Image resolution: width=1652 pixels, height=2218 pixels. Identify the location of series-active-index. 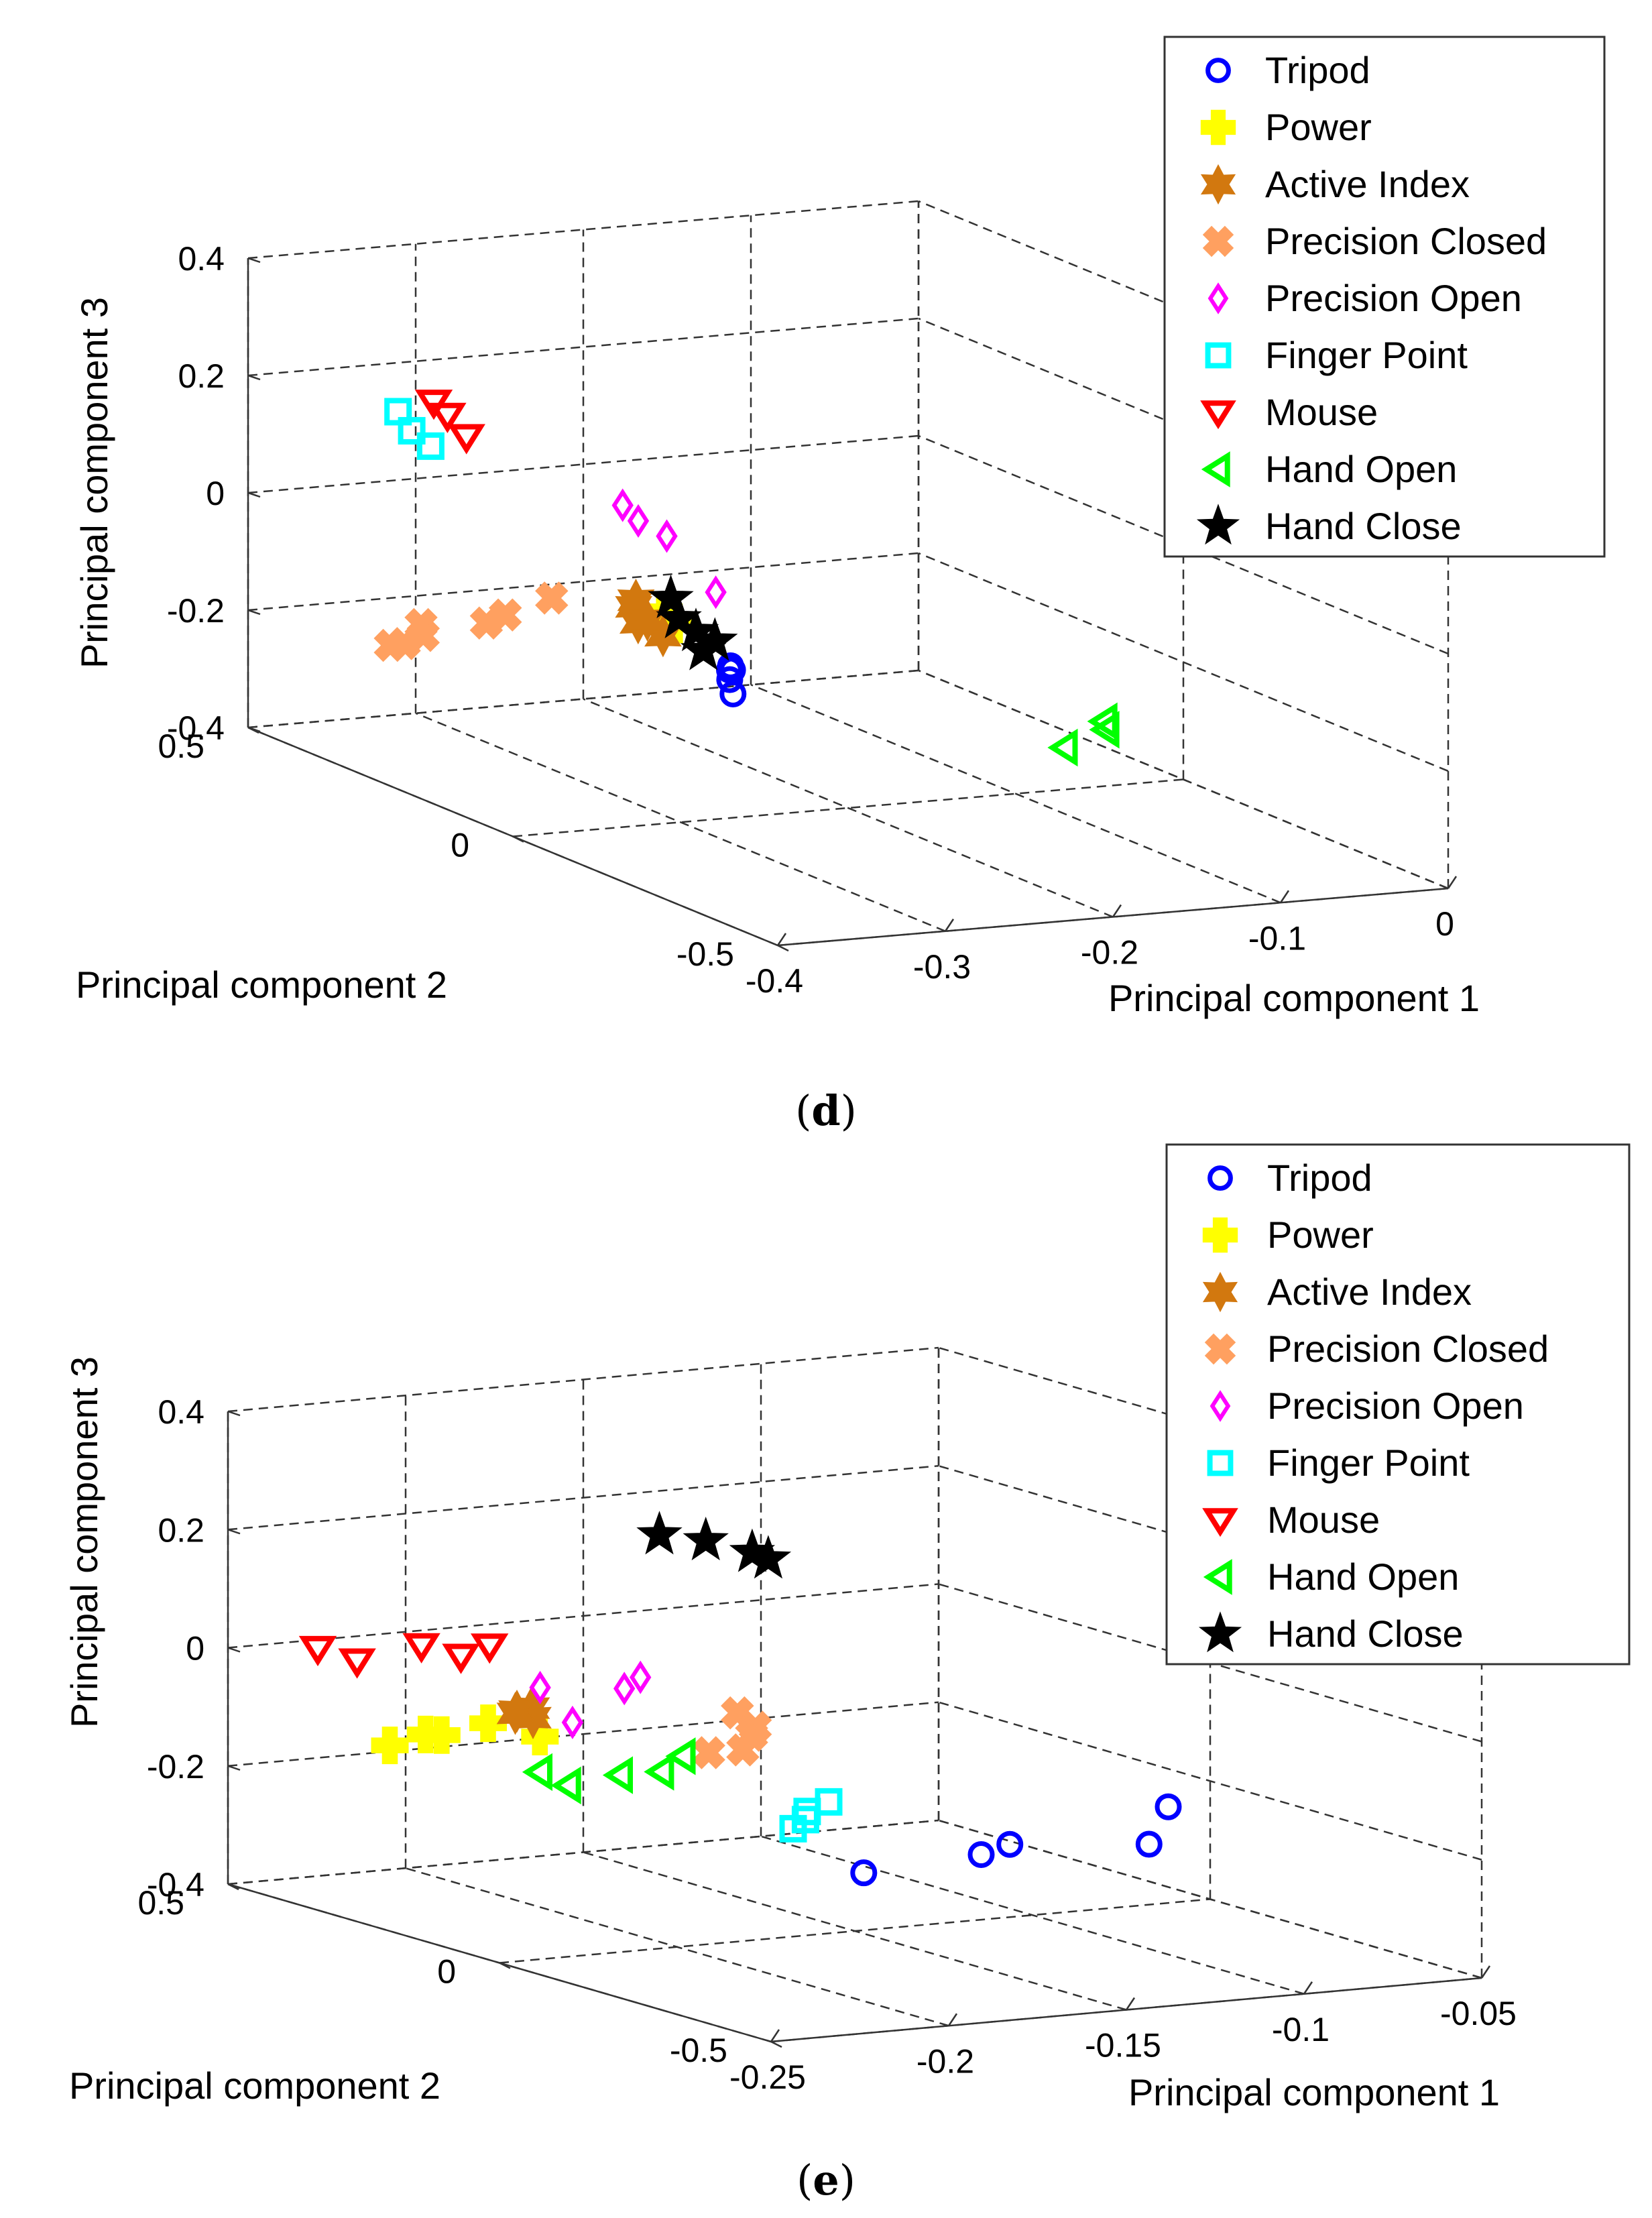
(524, 1713).